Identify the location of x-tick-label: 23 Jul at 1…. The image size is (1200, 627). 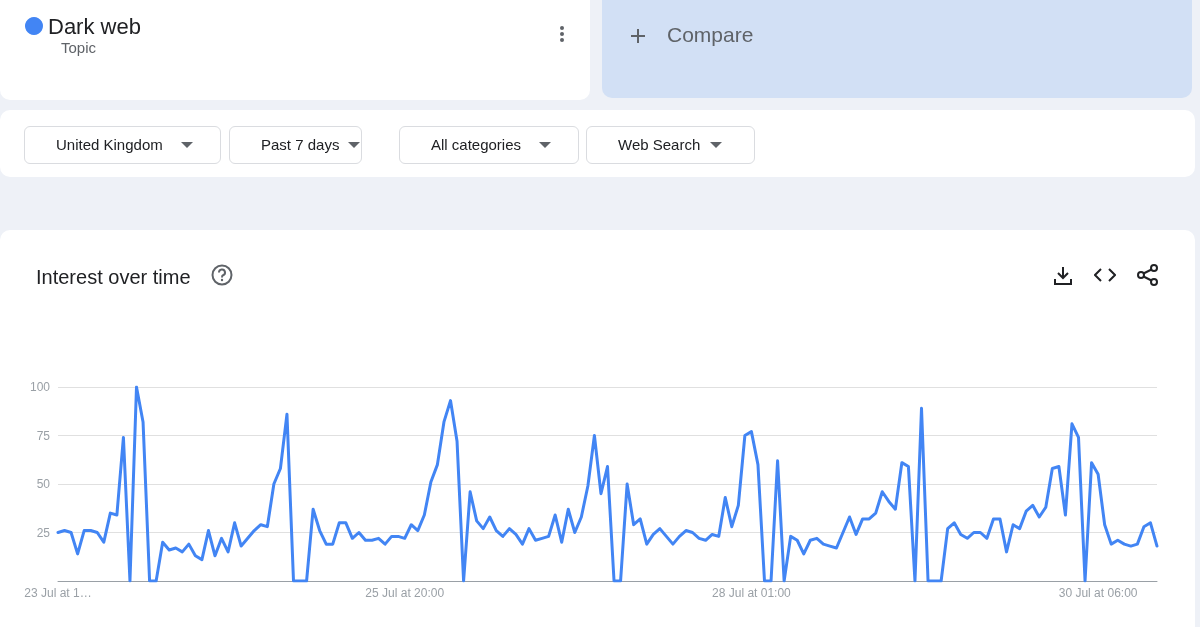
(58, 593).